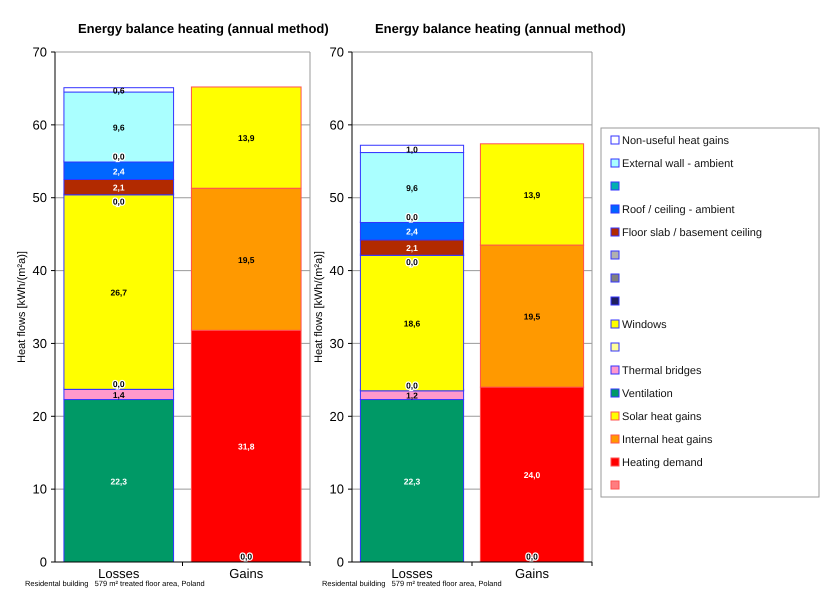 The height and width of the screenshot is (589, 820). I want to click on legend-label: Non-useful heat gains, so click(676, 141).